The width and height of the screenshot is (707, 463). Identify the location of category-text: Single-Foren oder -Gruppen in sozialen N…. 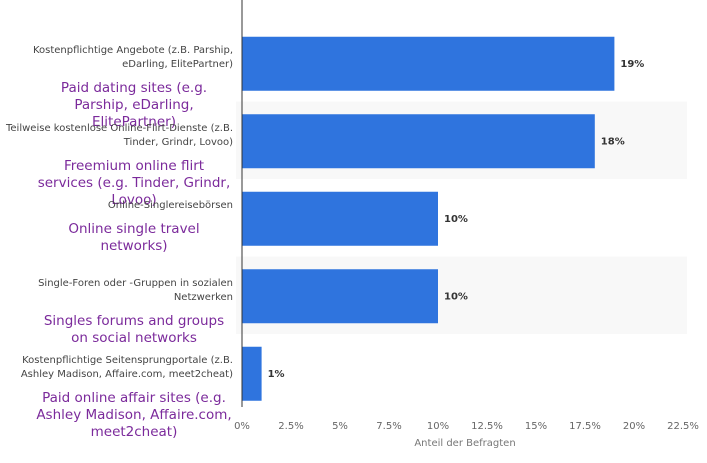
(135, 290).